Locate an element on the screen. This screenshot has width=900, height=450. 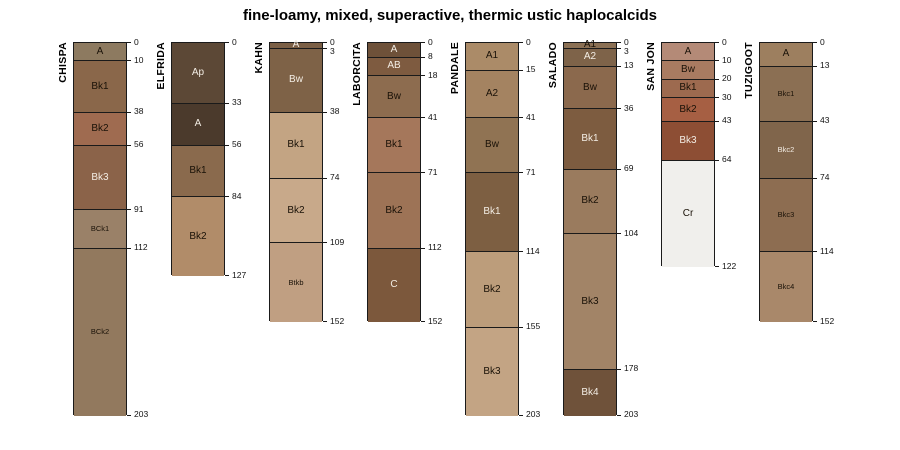
depth-label: 178 is located at coordinates (631, 368).